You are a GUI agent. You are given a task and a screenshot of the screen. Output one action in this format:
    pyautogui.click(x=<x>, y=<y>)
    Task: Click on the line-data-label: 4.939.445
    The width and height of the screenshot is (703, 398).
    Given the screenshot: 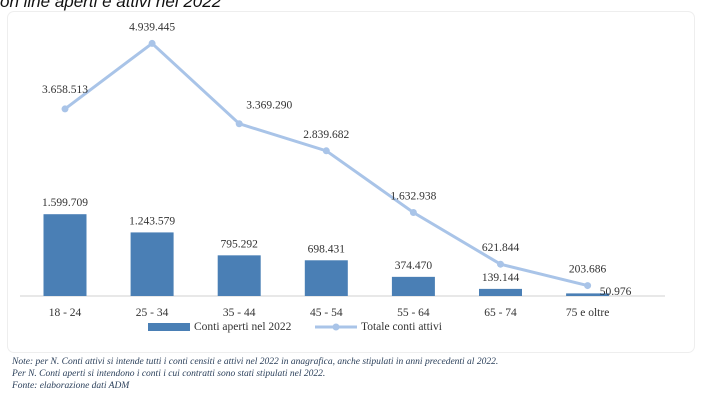 What is the action you would take?
    pyautogui.click(x=152, y=27)
    